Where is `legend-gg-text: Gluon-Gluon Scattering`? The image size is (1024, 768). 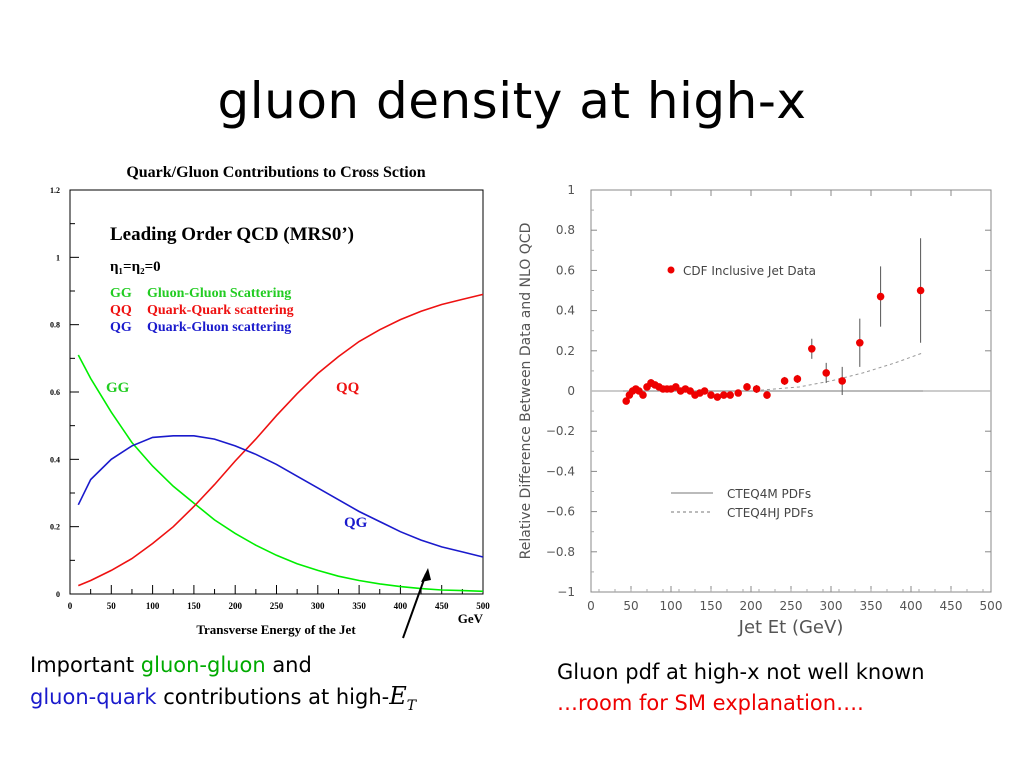
legend-gg-text: Gluon-Gluon Scattering is located at coordinates (219, 293).